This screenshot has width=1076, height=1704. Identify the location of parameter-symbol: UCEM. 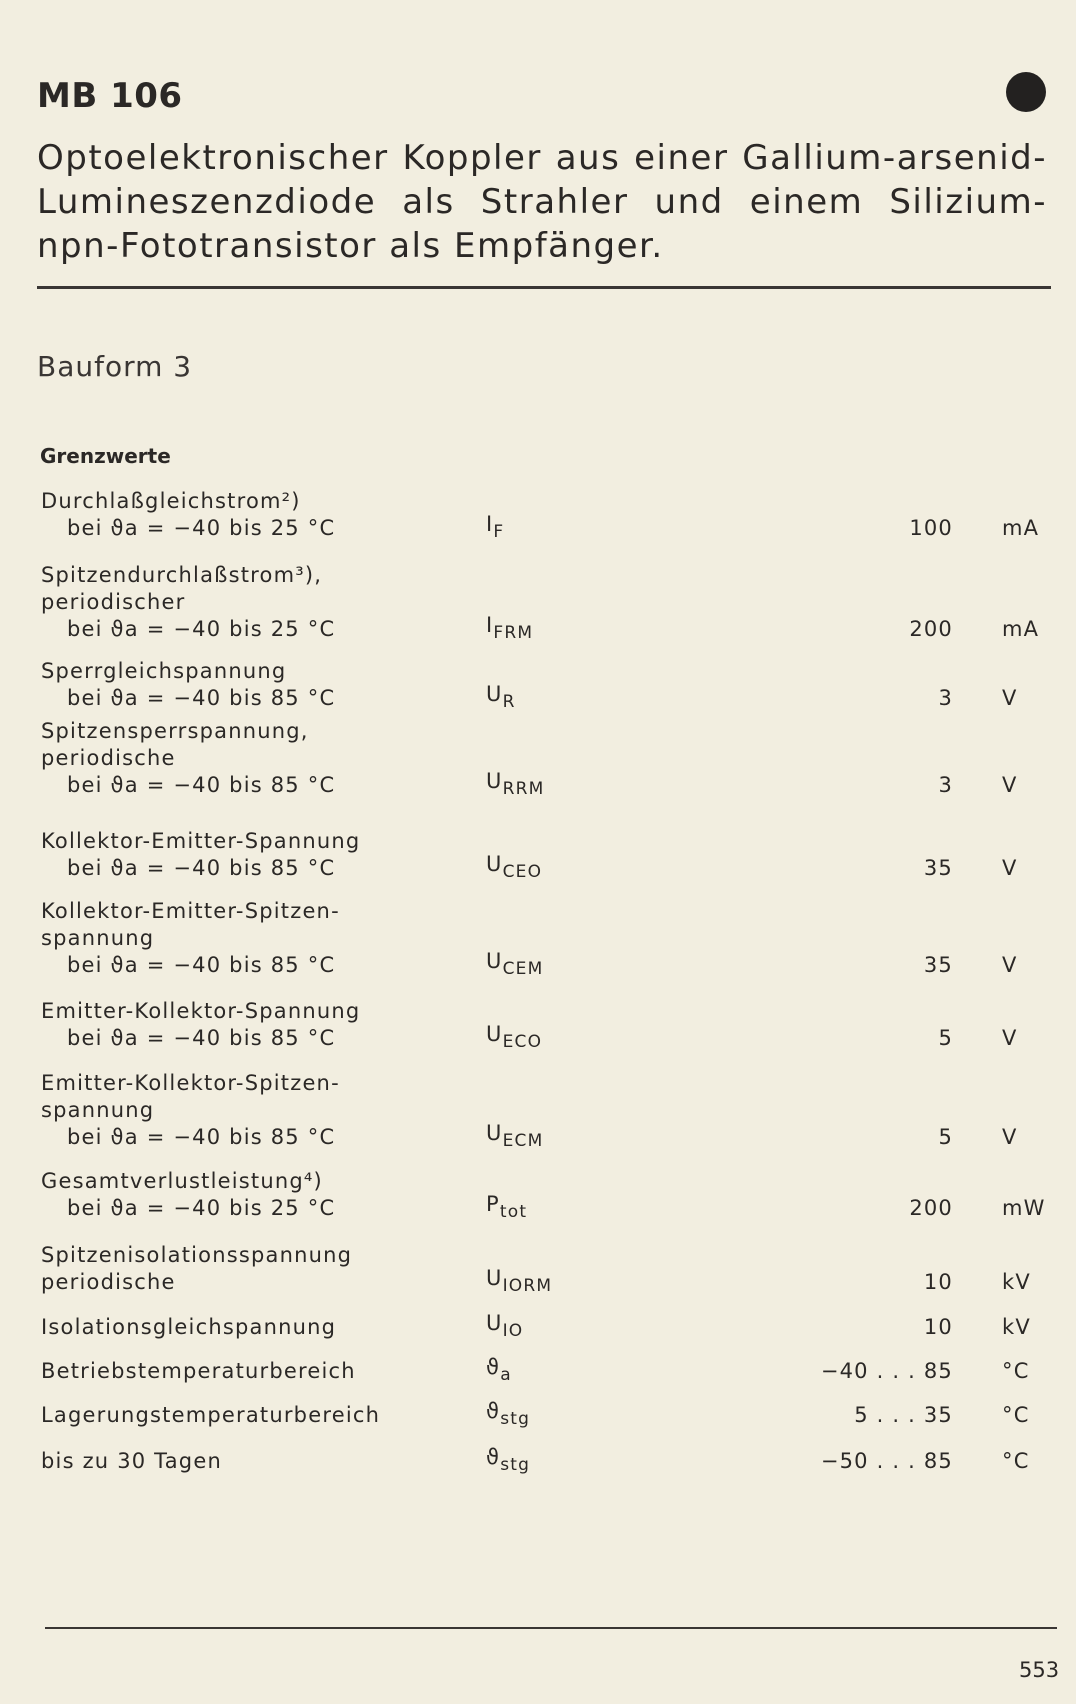
(514, 965).